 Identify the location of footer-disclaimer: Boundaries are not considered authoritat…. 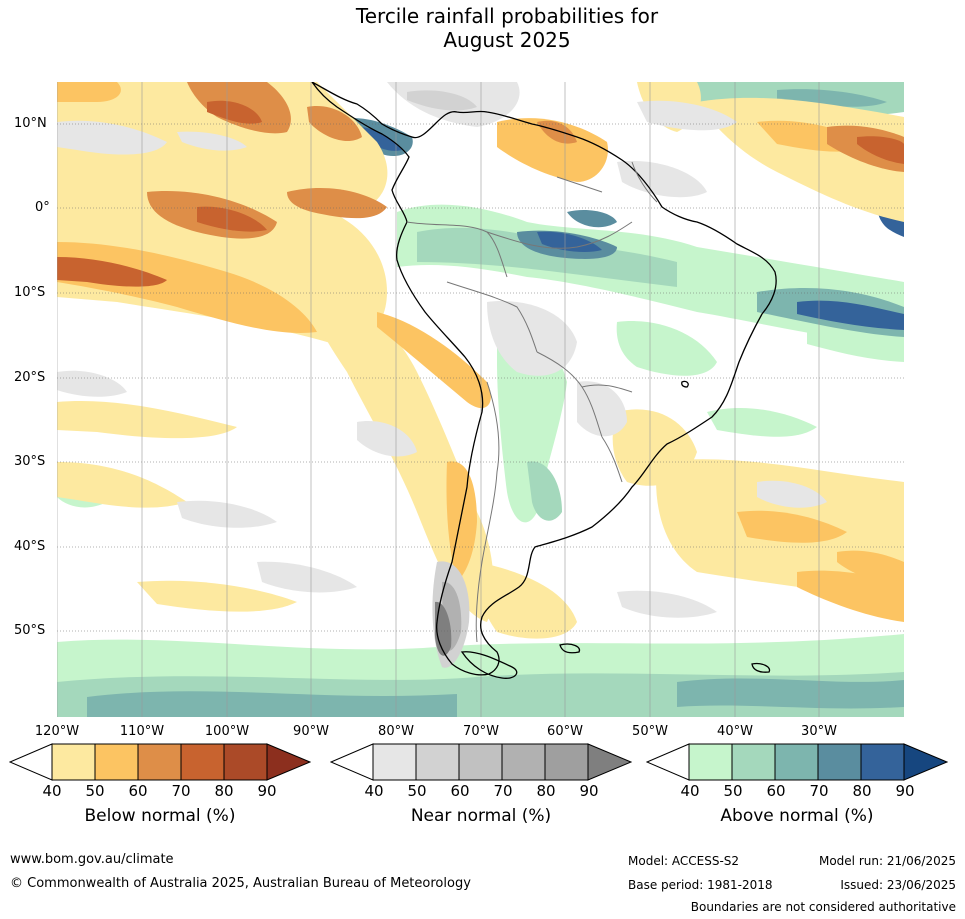
(823, 907).